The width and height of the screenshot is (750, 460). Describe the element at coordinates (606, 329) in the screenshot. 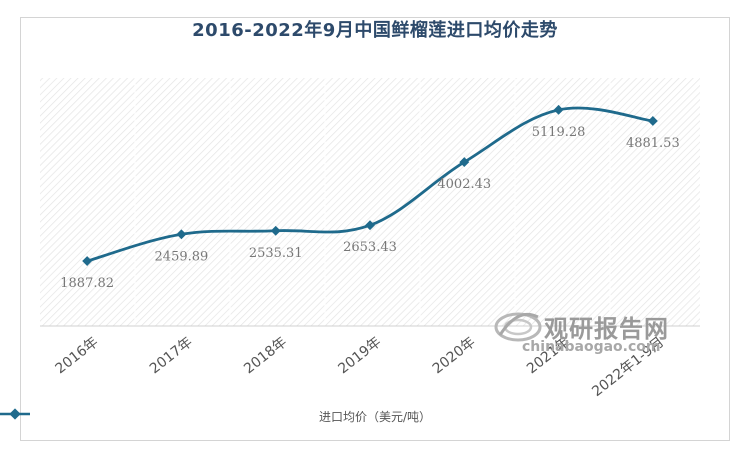

I see `watermark-text: 观研报告网` at that location.